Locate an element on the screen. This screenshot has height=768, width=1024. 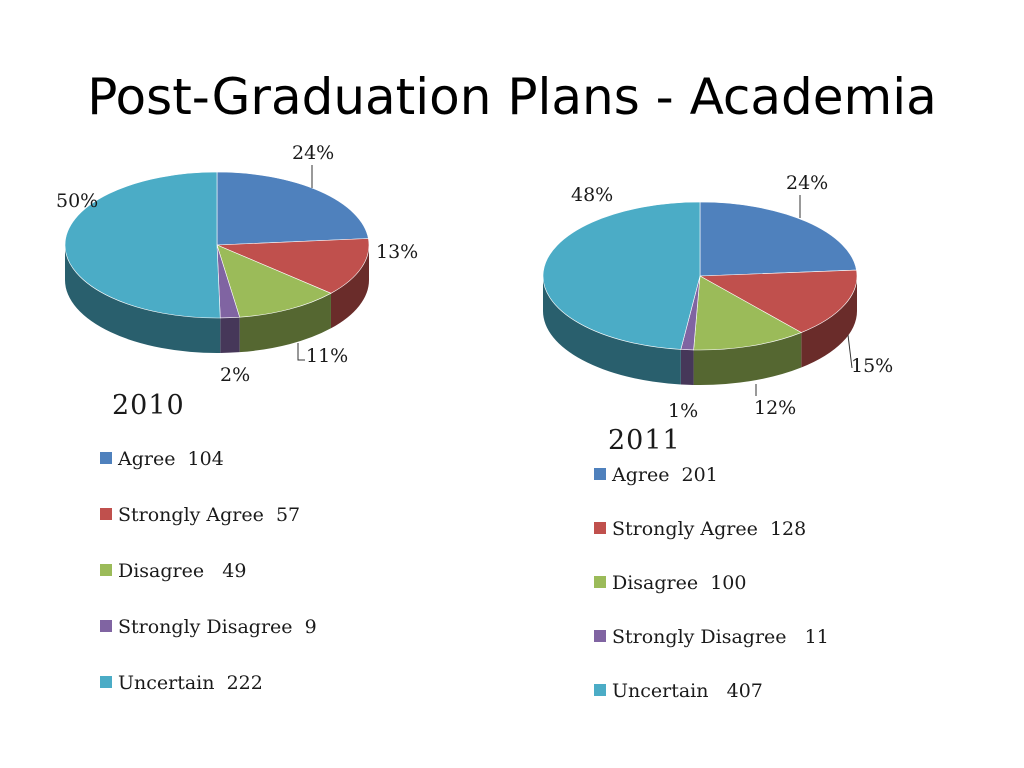
legend-item-strongly-agree: Strongly Agree 128 is located at coordinates (700, 529).